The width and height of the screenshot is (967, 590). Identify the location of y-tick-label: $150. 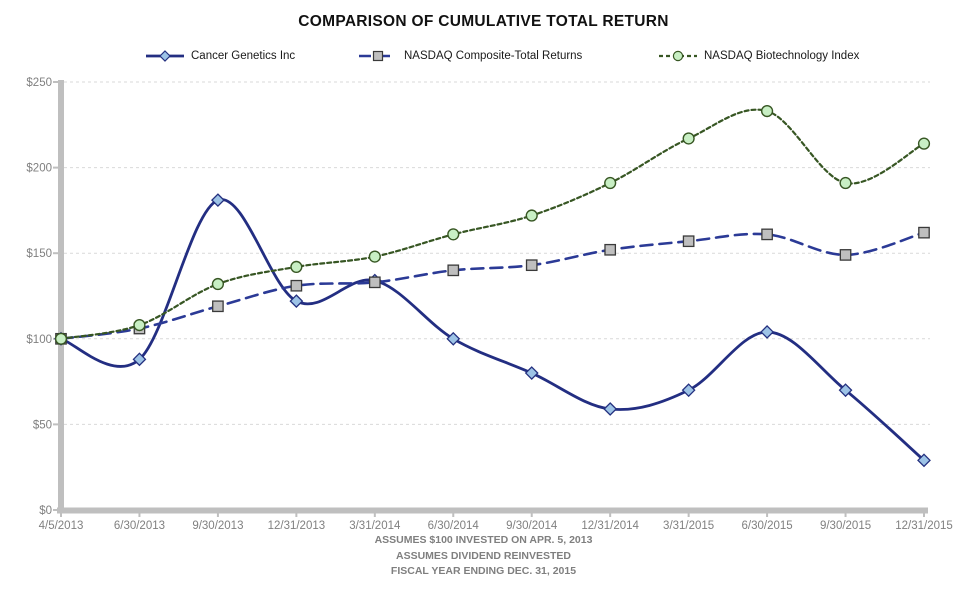
(39, 254).